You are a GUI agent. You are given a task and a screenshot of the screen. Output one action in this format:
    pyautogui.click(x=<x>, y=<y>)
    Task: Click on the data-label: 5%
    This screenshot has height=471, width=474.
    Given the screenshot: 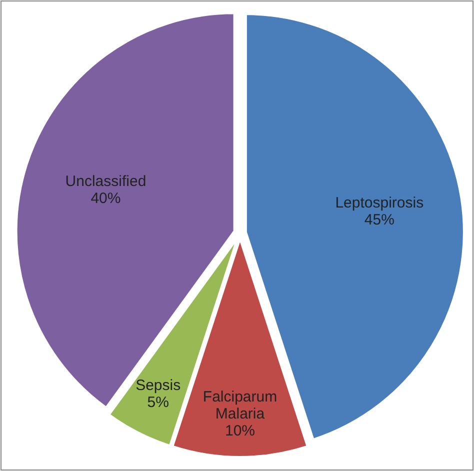 What is the action you would take?
    pyautogui.click(x=158, y=403)
    